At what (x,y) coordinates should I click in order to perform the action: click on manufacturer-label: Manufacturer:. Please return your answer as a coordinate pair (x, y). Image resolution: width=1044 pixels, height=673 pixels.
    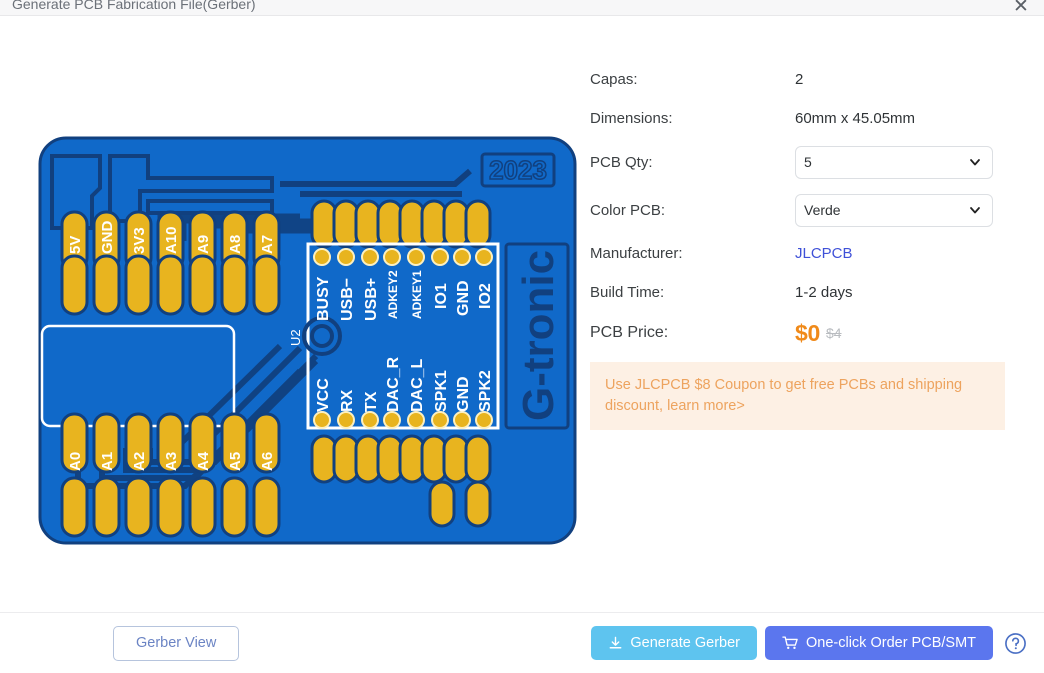
    Looking at the image, I should click on (636, 253).